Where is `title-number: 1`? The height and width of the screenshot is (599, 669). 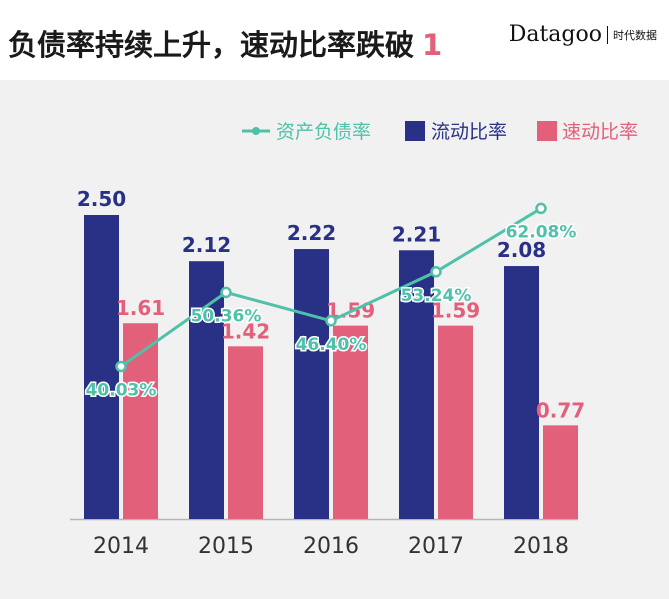 title-number: 1 is located at coordinates (432, 45).